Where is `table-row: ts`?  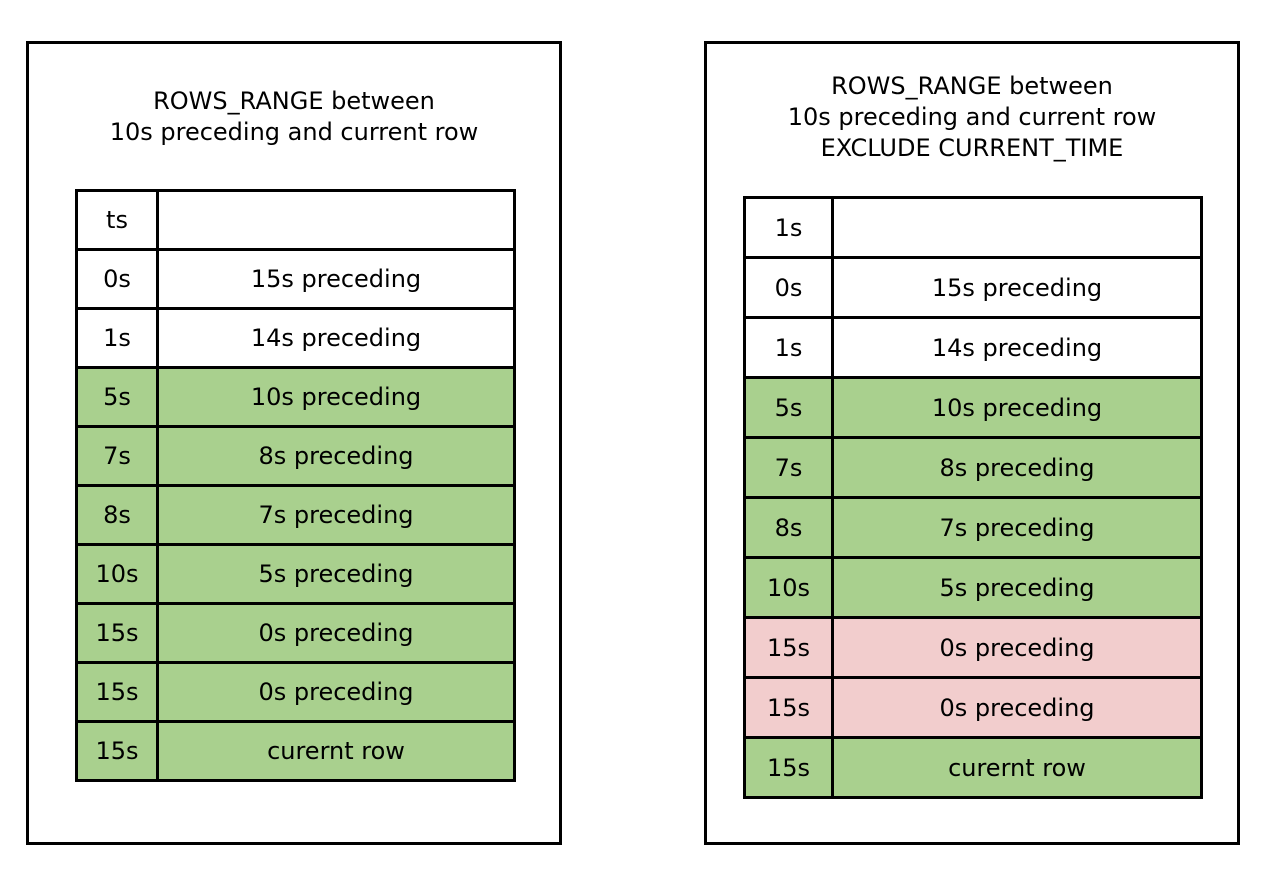
table-row: ts is located at coordinates (295, 220).